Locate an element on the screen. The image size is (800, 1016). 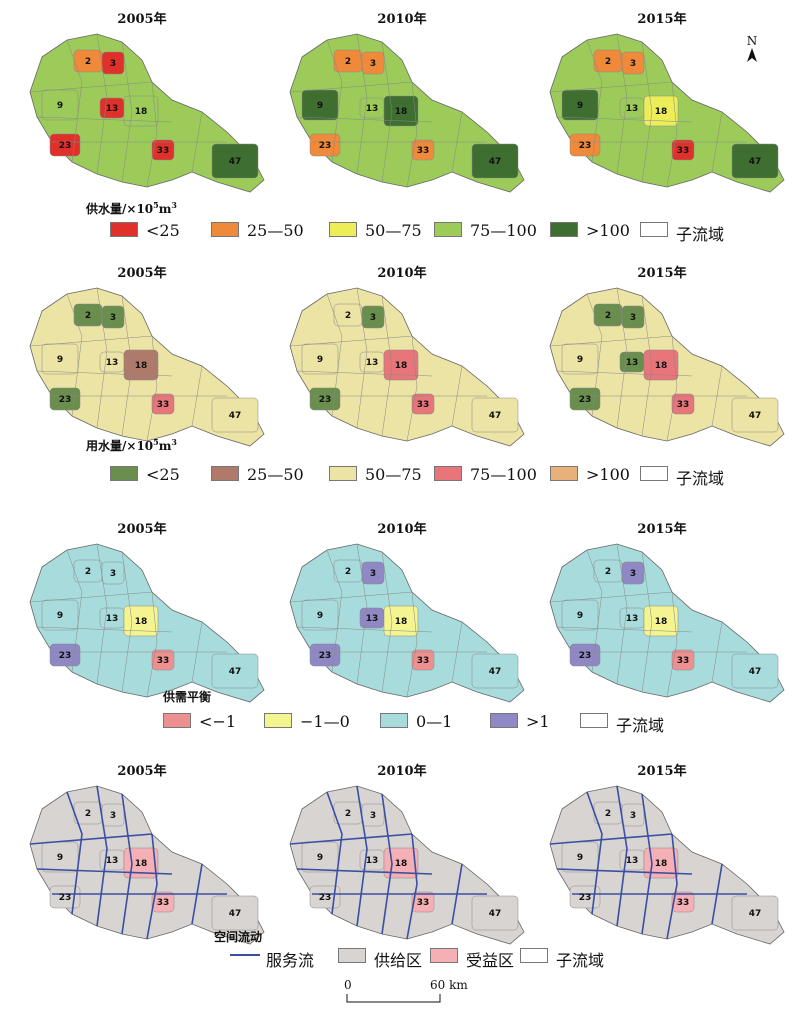
panel-year-title: 2015年 is located at coordinates (662, 529).